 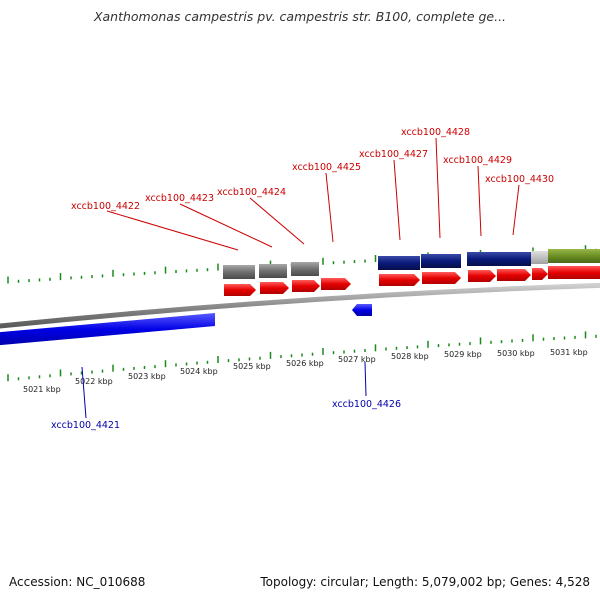 What do you see at coordinates (251, 192) in the screenshot?
I see `gene-label-xccb100_4424: xccb100_4424` at bounding box center [251, 192].